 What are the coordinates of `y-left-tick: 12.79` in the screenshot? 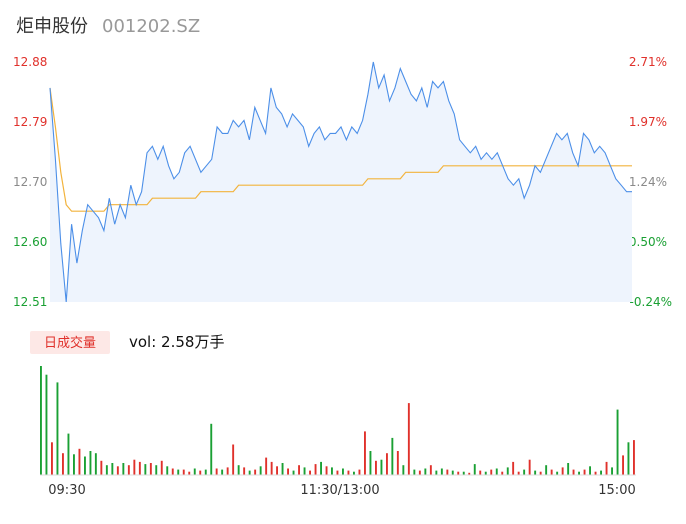 It's located at (30, 122).